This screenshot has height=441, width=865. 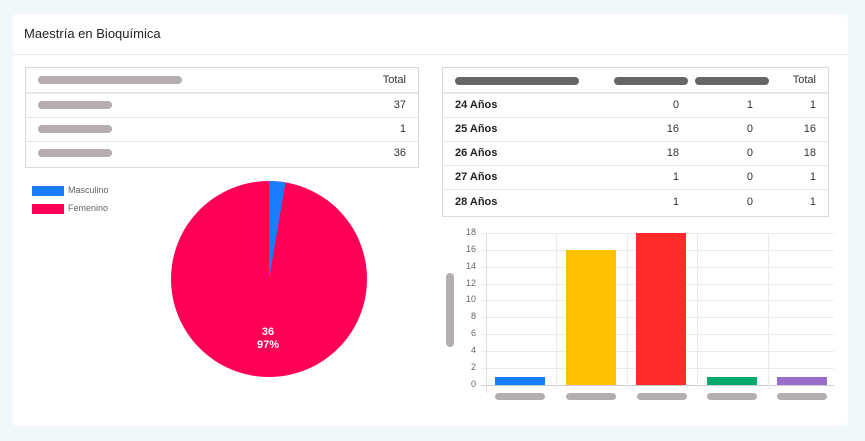 I want to click on legend-label-femenino: Femenino, so click(x=88, y=208).